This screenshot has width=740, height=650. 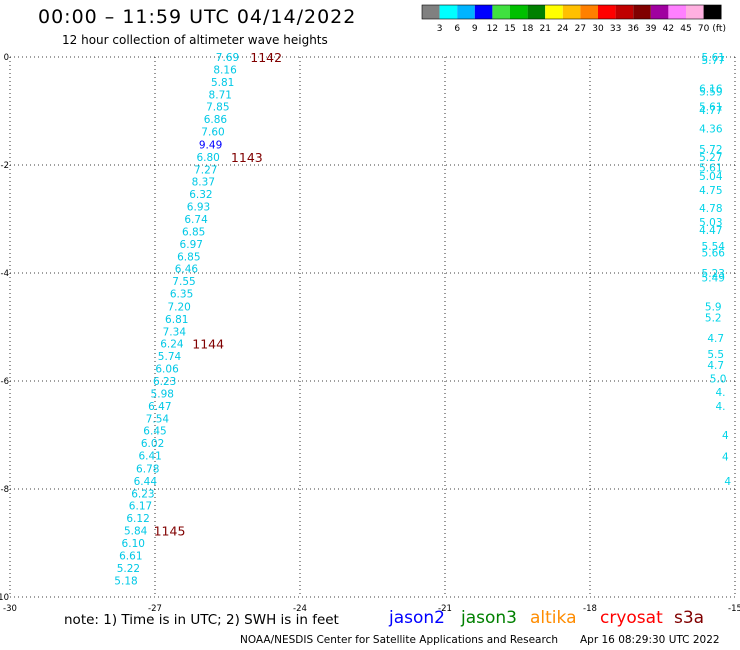 What do you see at coordinates (710, 209) in the screenshot?
I see `edge-value: 4.78` at bounding box center [710, 209].